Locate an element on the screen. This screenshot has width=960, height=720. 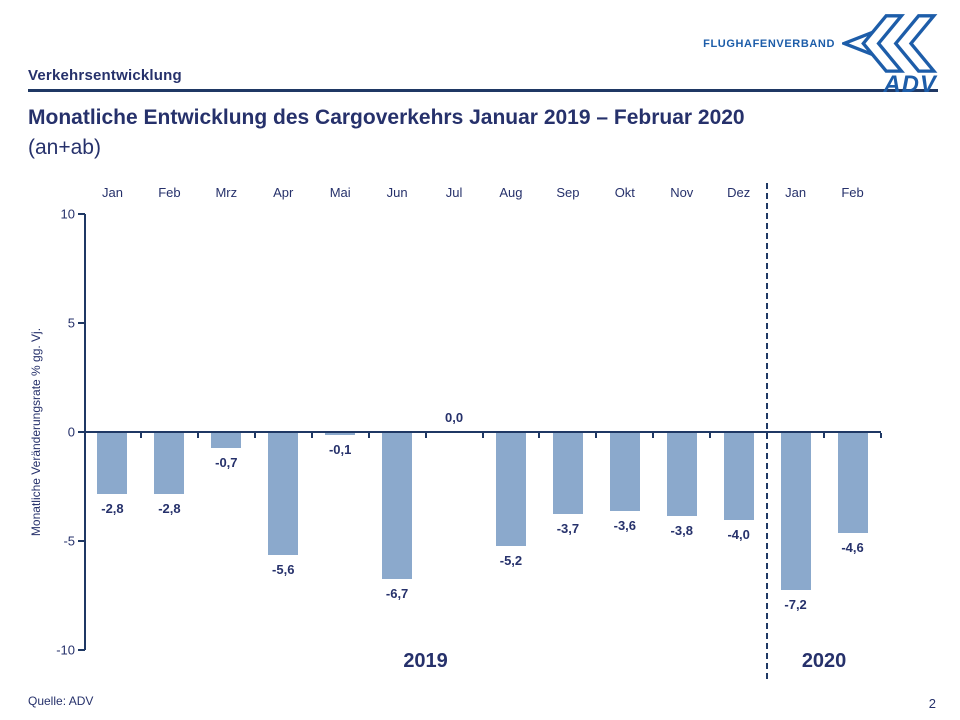
month-label: Mrz is located at coordinates (226, 192).